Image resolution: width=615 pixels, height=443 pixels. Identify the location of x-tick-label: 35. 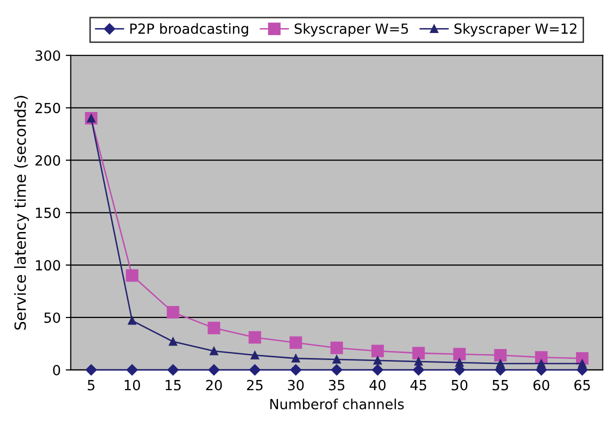
(336, 385).